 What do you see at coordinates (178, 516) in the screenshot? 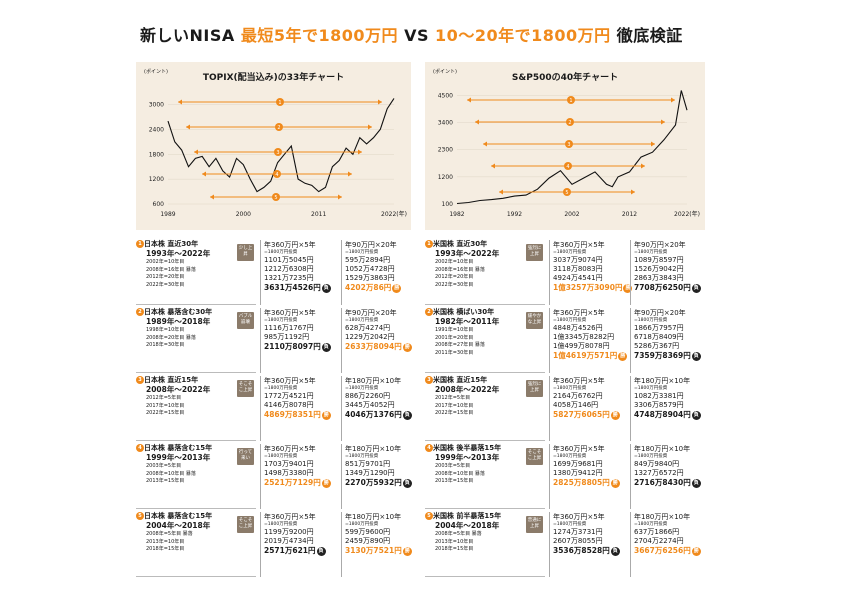
I see `scenario-market: 日本株 暴落含む15年` at bounding box center [178, 516].